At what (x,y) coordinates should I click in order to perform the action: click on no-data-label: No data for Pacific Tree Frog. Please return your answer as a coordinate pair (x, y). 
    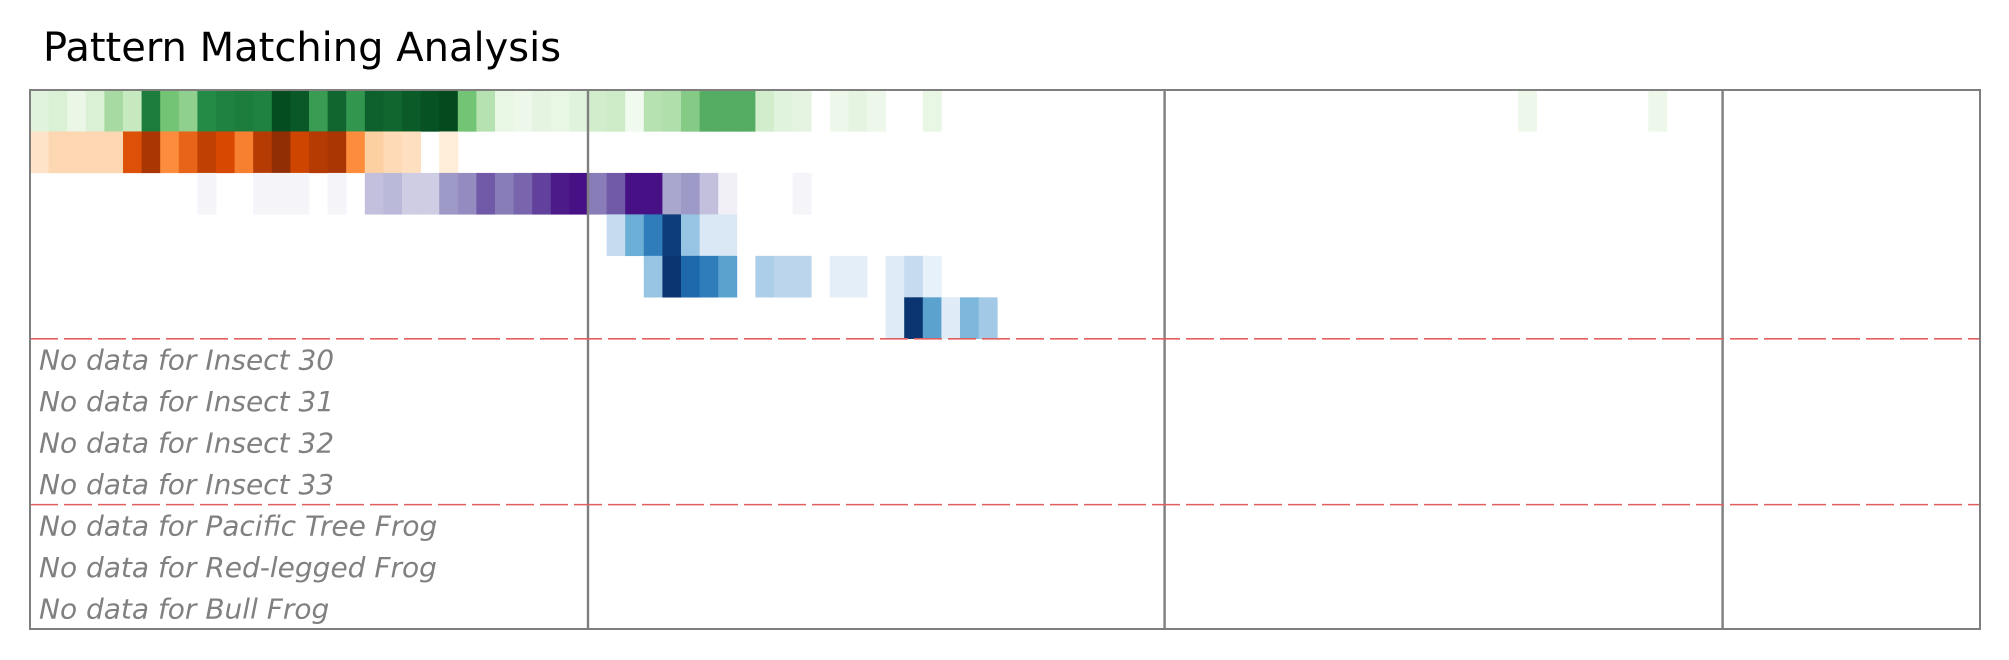
    Looking at the image, I should click on (238, 525).